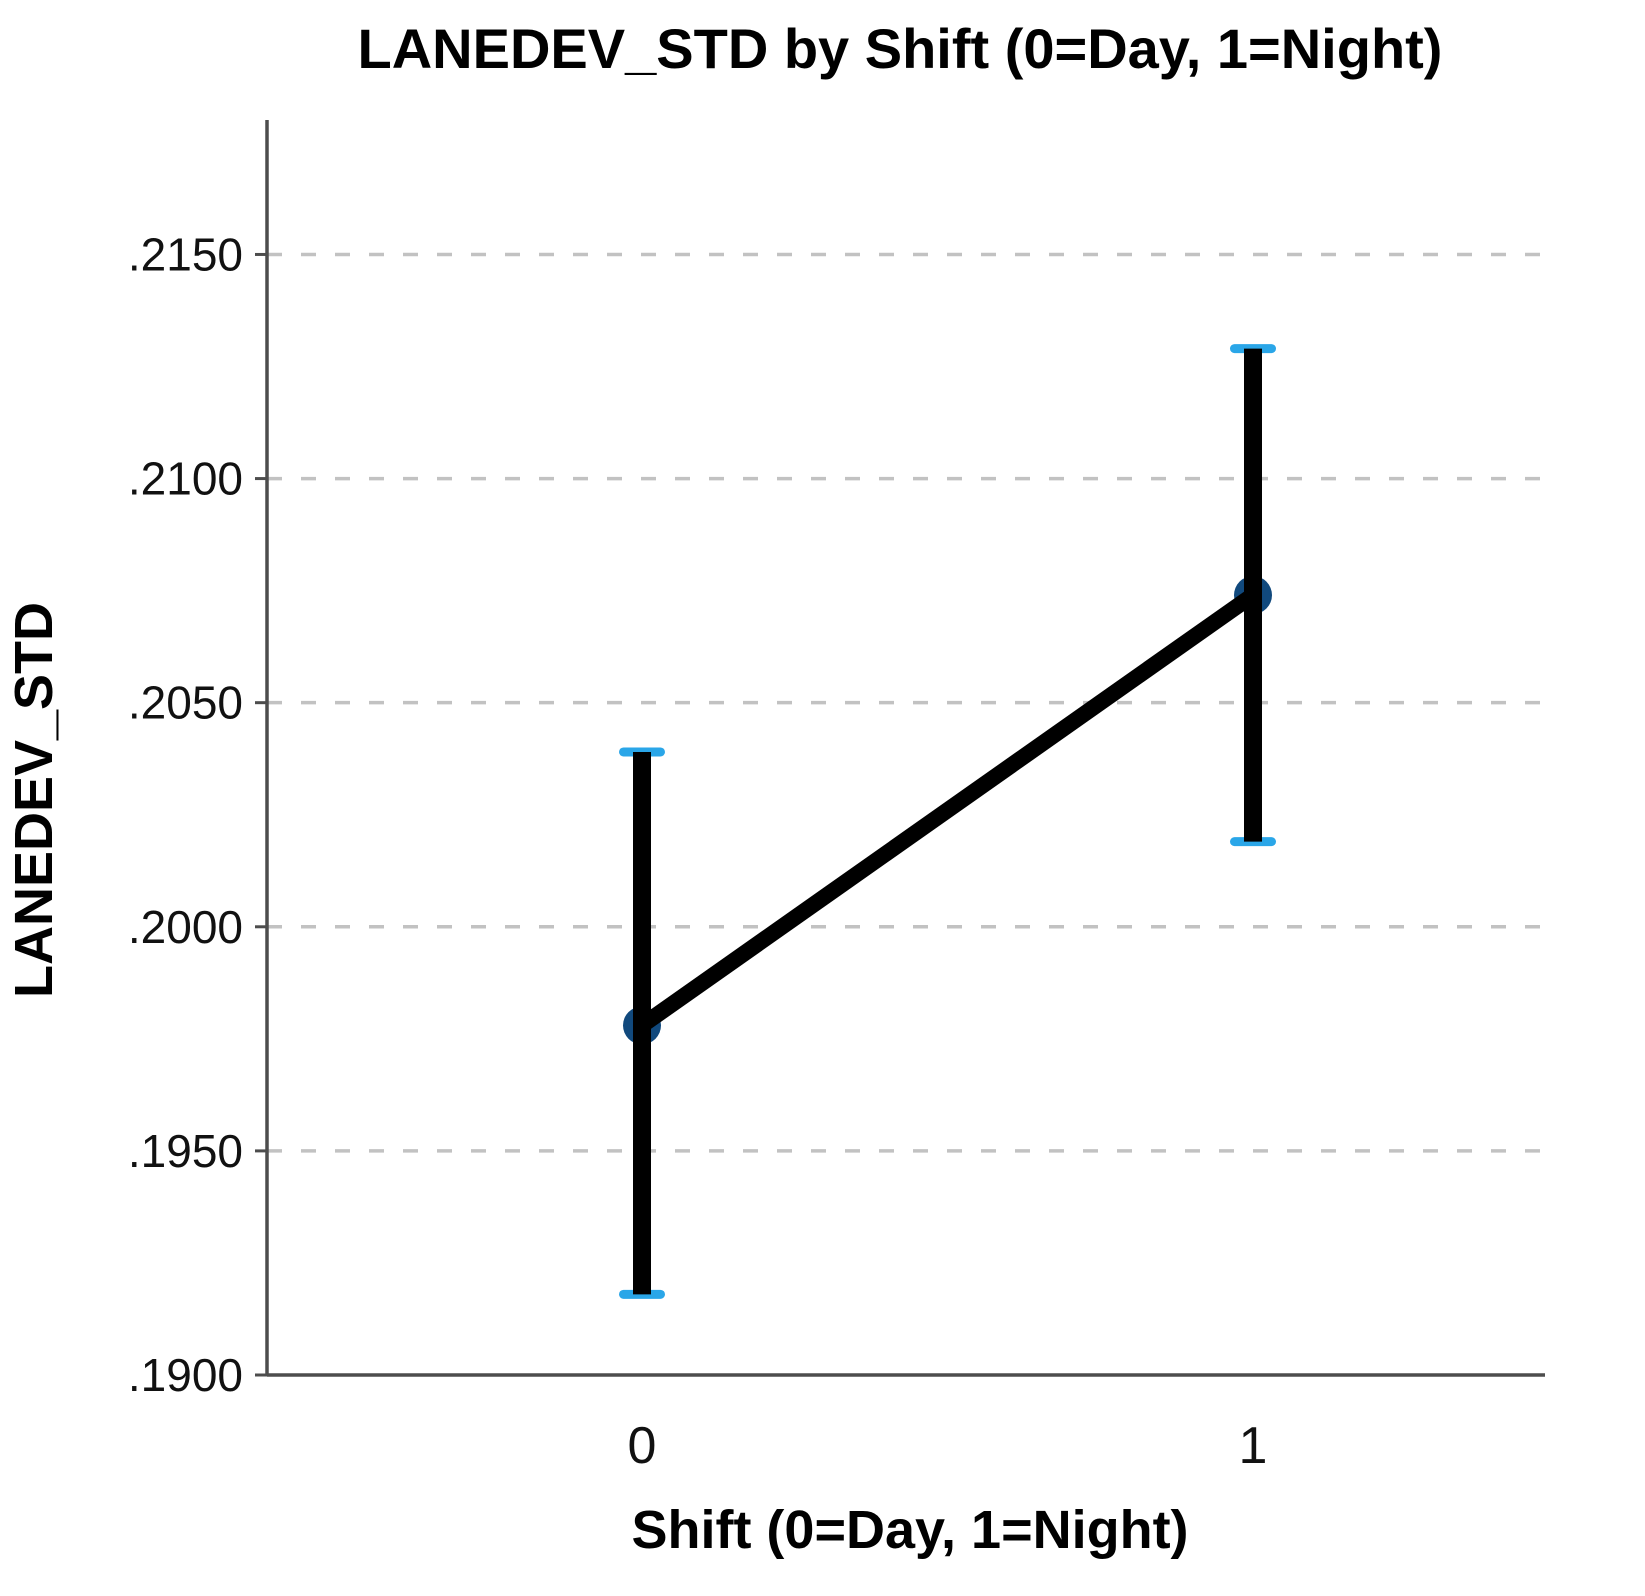  Describe the element at coordinates (185, 254) in the screenshot. I see `y-tick-label: .2150` at that location.